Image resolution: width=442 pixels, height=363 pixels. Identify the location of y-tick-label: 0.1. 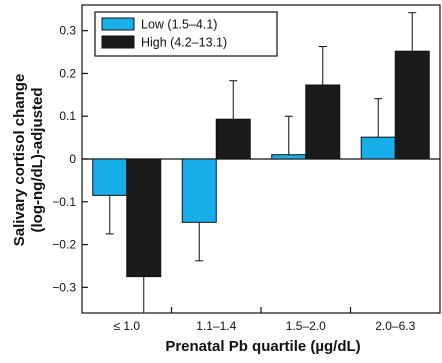
(67, 116).